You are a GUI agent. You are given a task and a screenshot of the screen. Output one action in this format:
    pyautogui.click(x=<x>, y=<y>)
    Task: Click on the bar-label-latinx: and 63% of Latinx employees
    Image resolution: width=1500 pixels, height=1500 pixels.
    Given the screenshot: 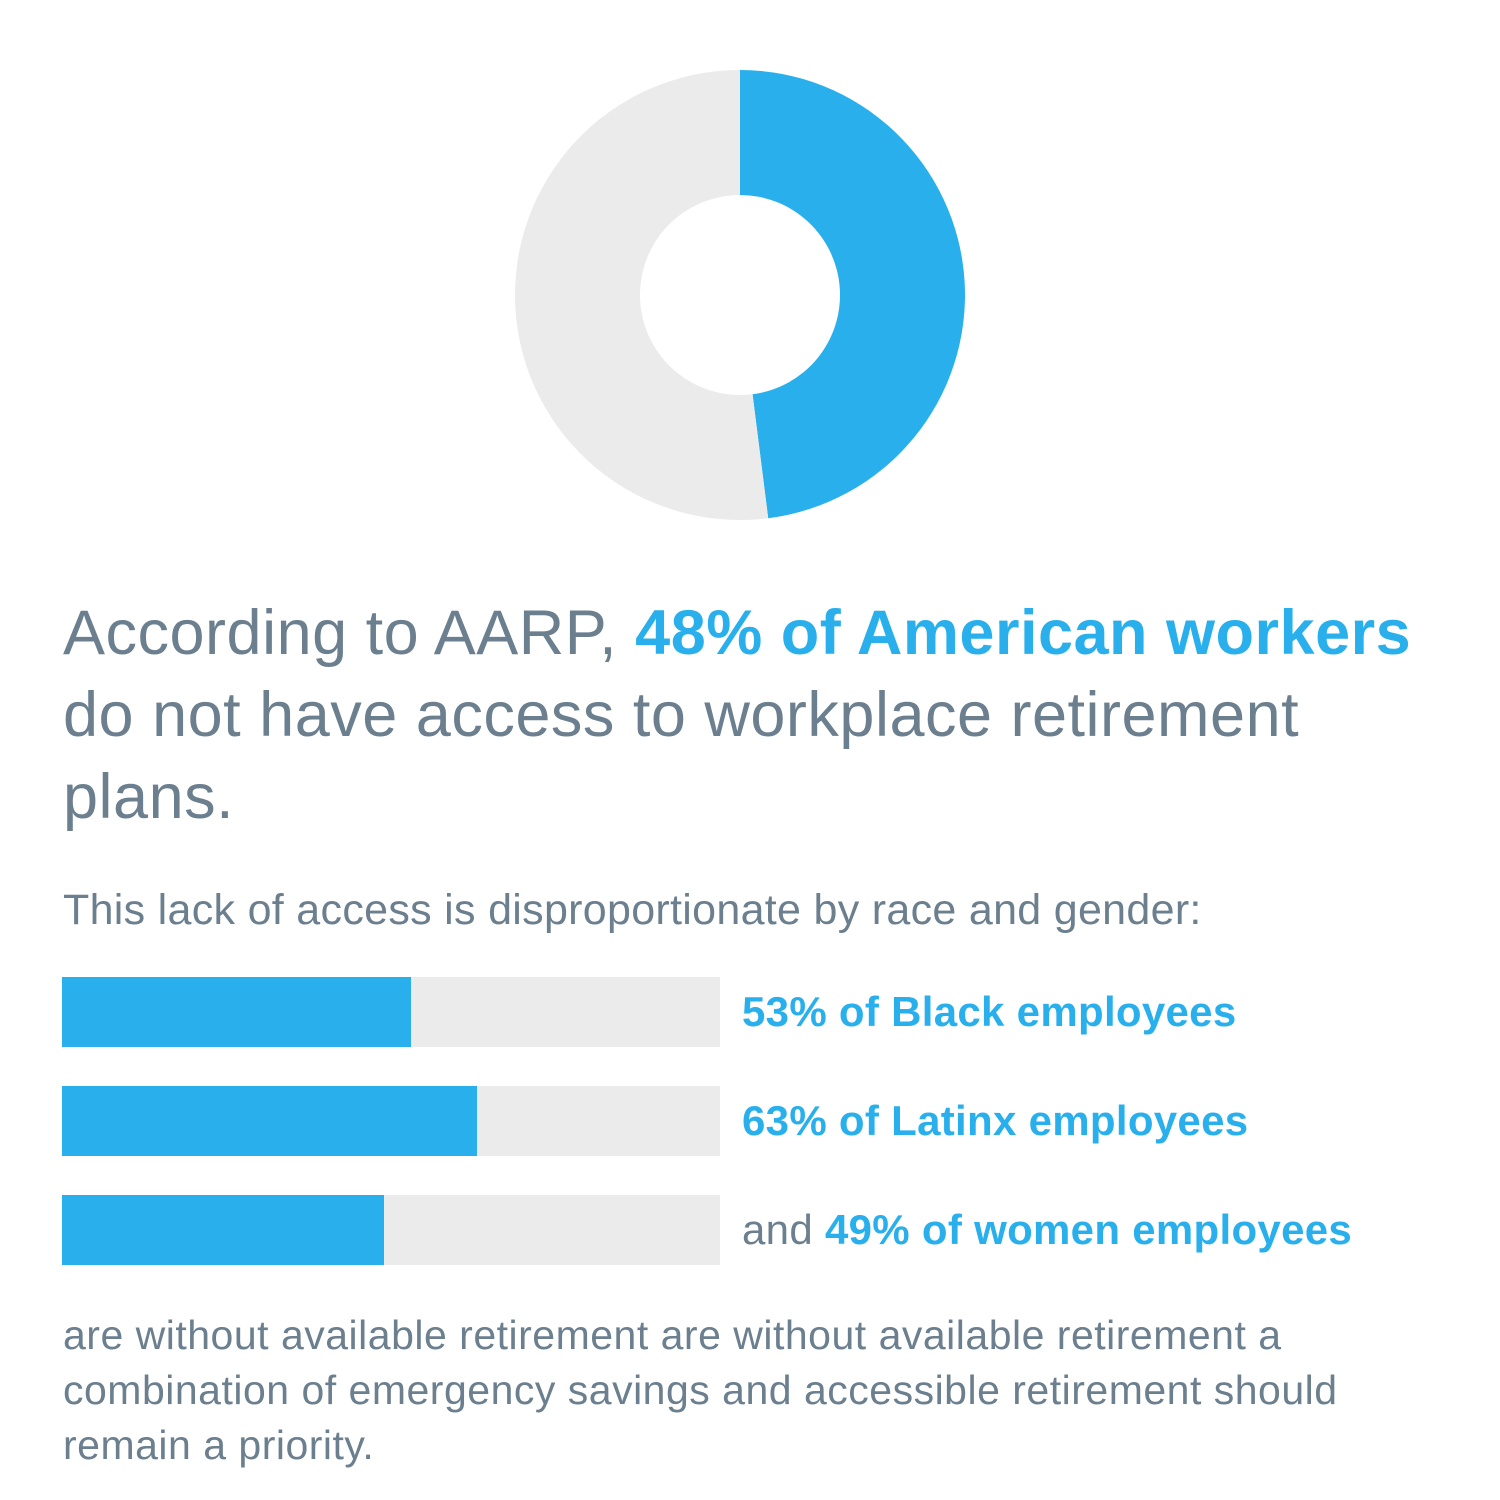 What is the action you would take?
    pyautogui.click(x=995, y=1121)
    